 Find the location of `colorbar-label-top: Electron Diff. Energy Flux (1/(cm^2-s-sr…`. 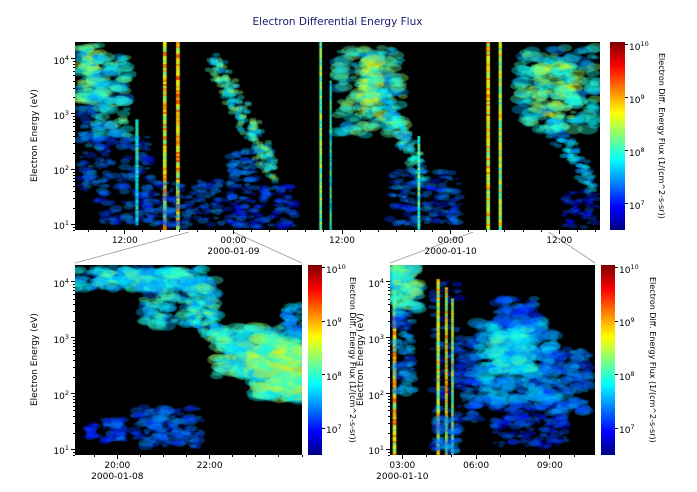

colorbar-label-top: Electron Diff. Energy Flux (1/(cm^2-s-sr… is located at coordinates (661, 136).